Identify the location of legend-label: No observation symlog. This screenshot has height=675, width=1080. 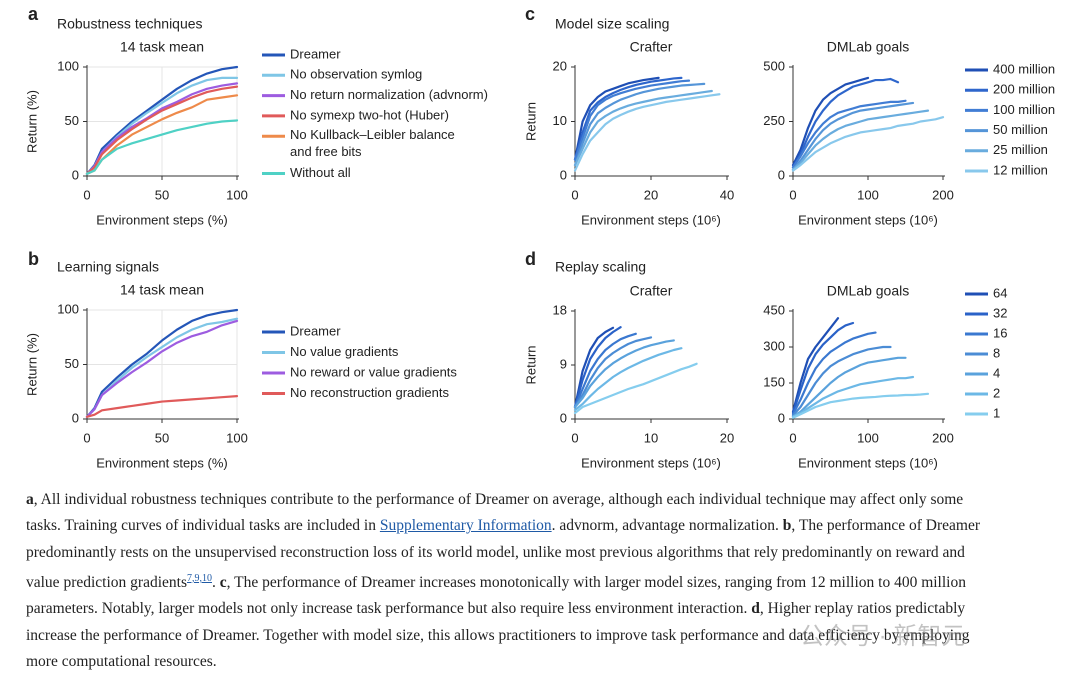
(356, 74).